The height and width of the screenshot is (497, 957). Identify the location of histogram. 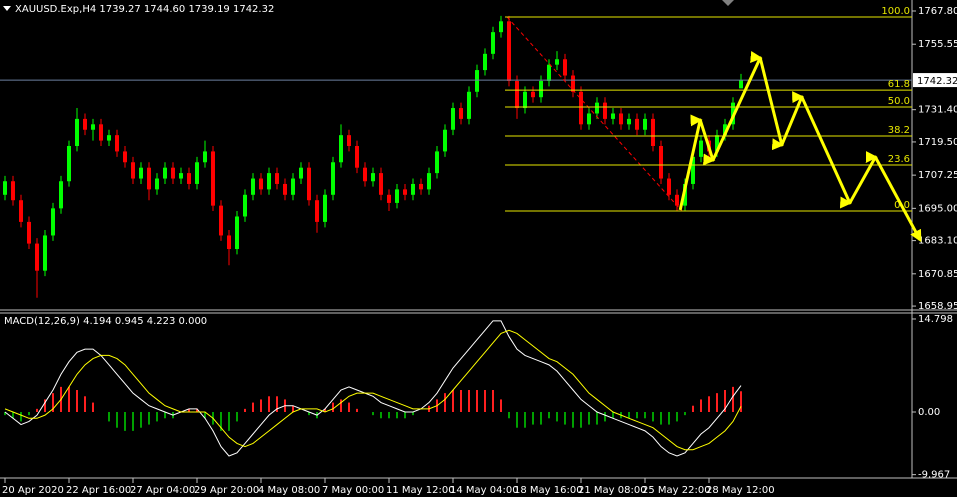
(373, 408).